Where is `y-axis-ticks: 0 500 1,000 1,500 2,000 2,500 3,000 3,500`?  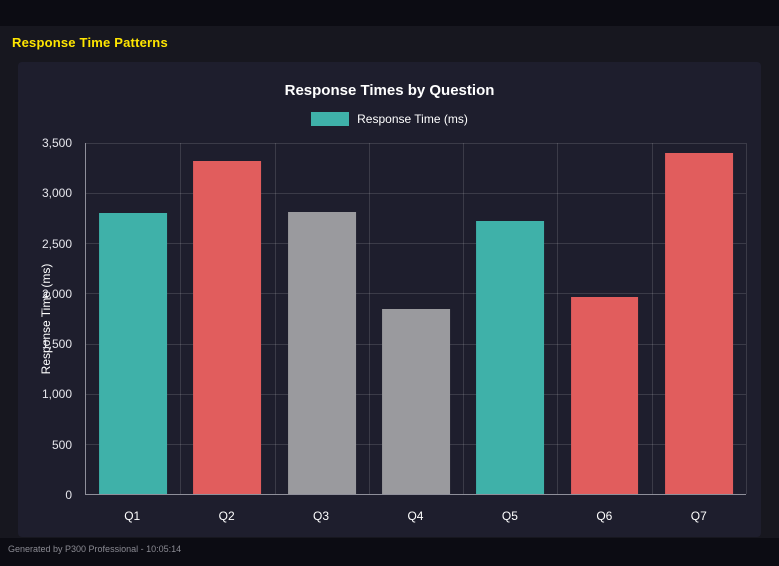 y-axis-ticks: 0 500 1,000 1,500 2,000 2,500 3,000 3,500 is located at coordinates (55, 319).